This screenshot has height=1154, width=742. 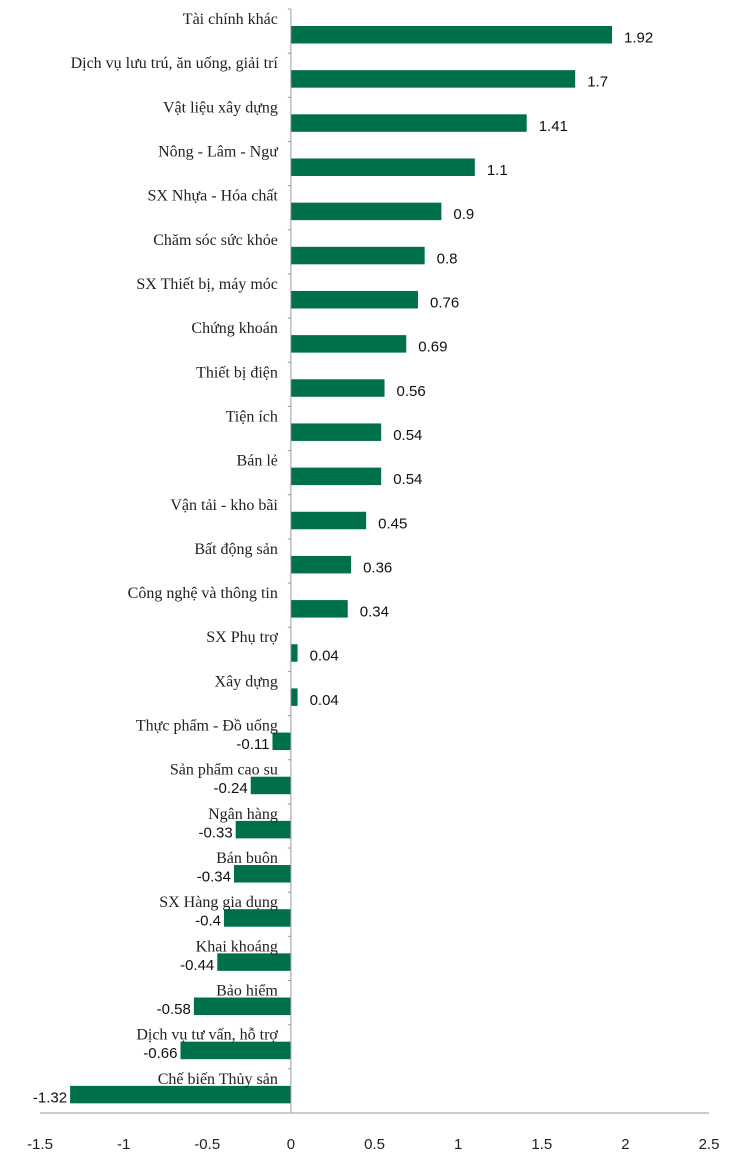 What do you see at coordinates (234, 328) in the screenshot?
I see `category-label: Chứng khoán` at bounding box center [234, 328].